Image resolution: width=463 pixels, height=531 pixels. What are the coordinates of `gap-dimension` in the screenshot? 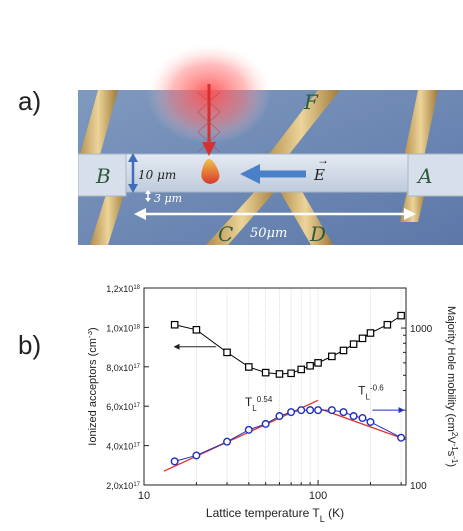 It's located at (148, 196).